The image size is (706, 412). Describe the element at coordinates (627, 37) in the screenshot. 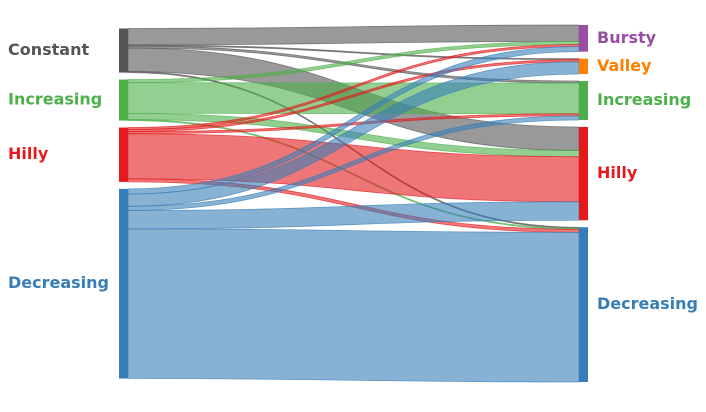

I see `target-label: Bursty` at that location.